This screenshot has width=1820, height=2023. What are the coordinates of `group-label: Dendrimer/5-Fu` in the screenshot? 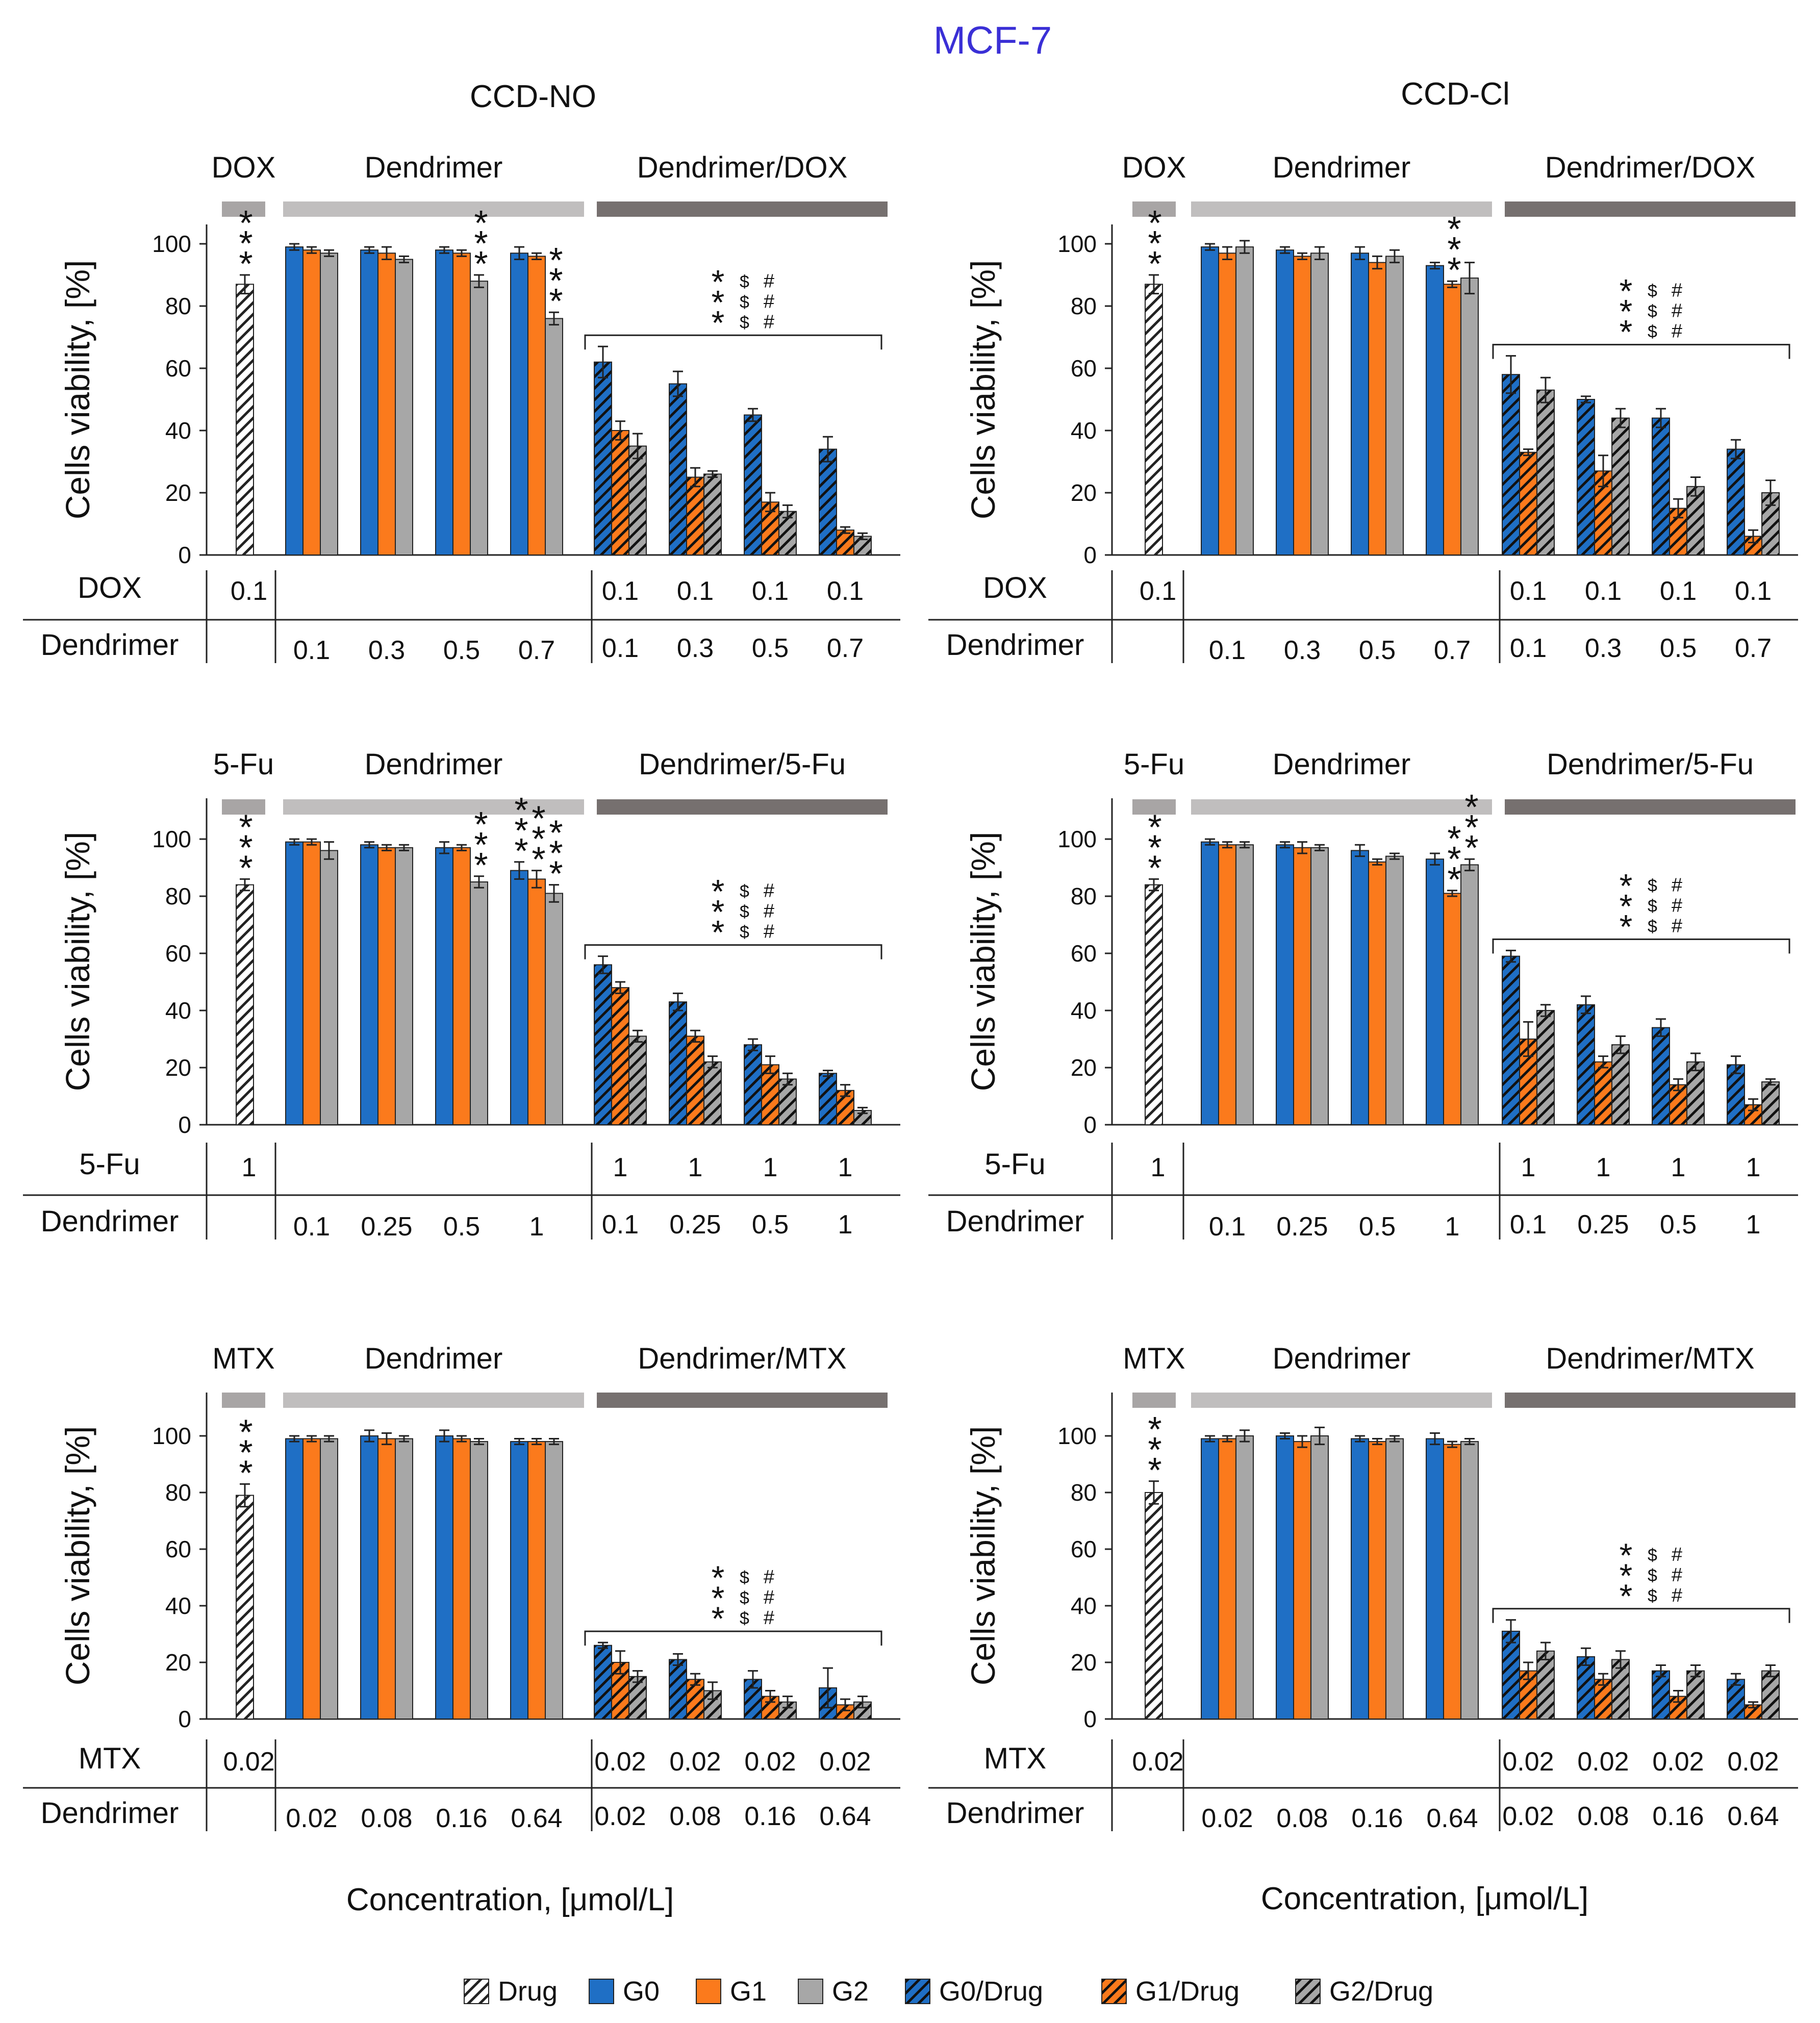 It's located at (742, 764).